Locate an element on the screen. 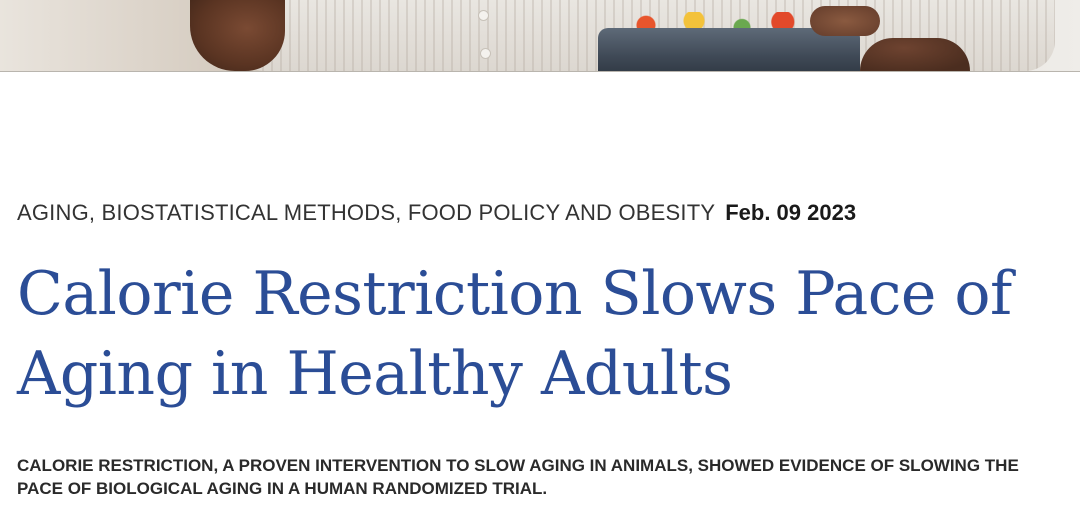  article-date: Feb. 09 2023 is located at coordinates (791, 212).